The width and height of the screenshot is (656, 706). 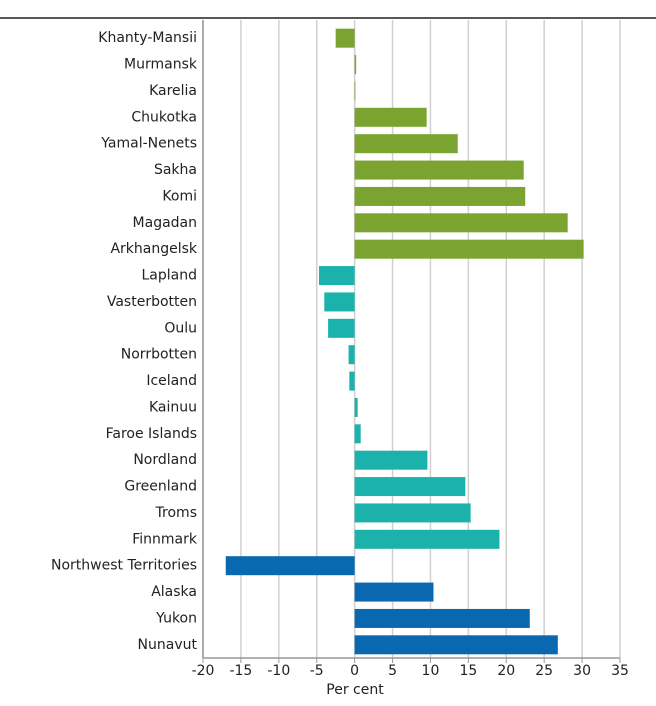 What do you see at coordinates (582, 671) in the screenshot?
I see `x-tick-label: 30` at bounding box center [582, 671].